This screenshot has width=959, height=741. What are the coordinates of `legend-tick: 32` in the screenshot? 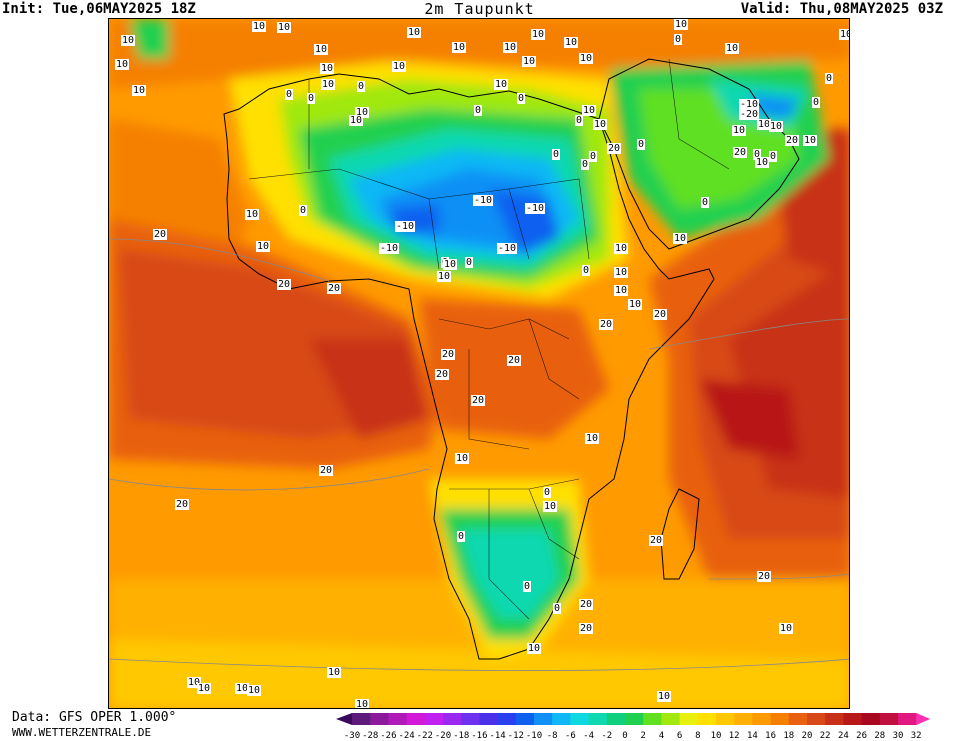 It's located at (916, 736).